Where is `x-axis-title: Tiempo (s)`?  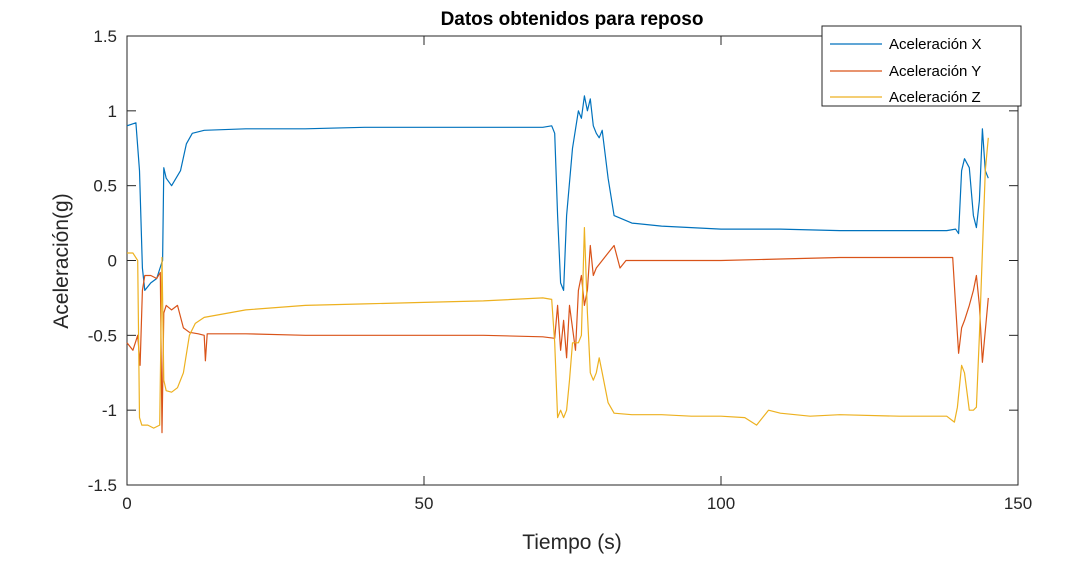
x-axis-title: Tiempo (s) is located at coordinates (572, 542).